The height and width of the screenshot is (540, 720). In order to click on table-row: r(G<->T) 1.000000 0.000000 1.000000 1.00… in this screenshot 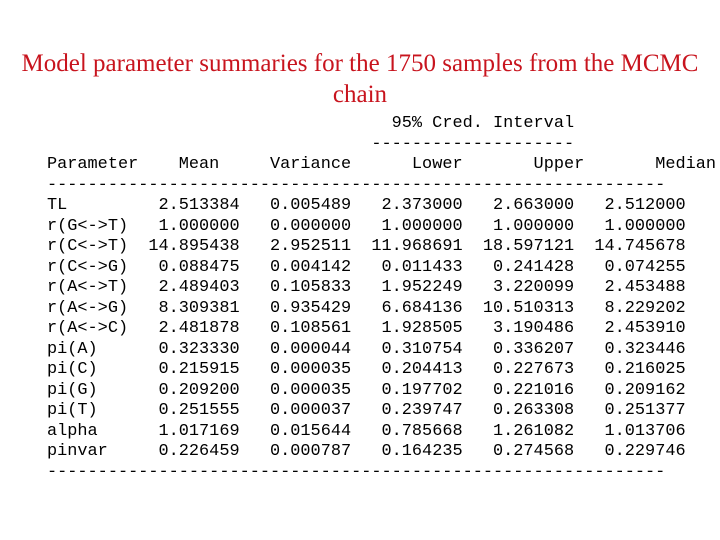, I will do `click(381, 227)`.